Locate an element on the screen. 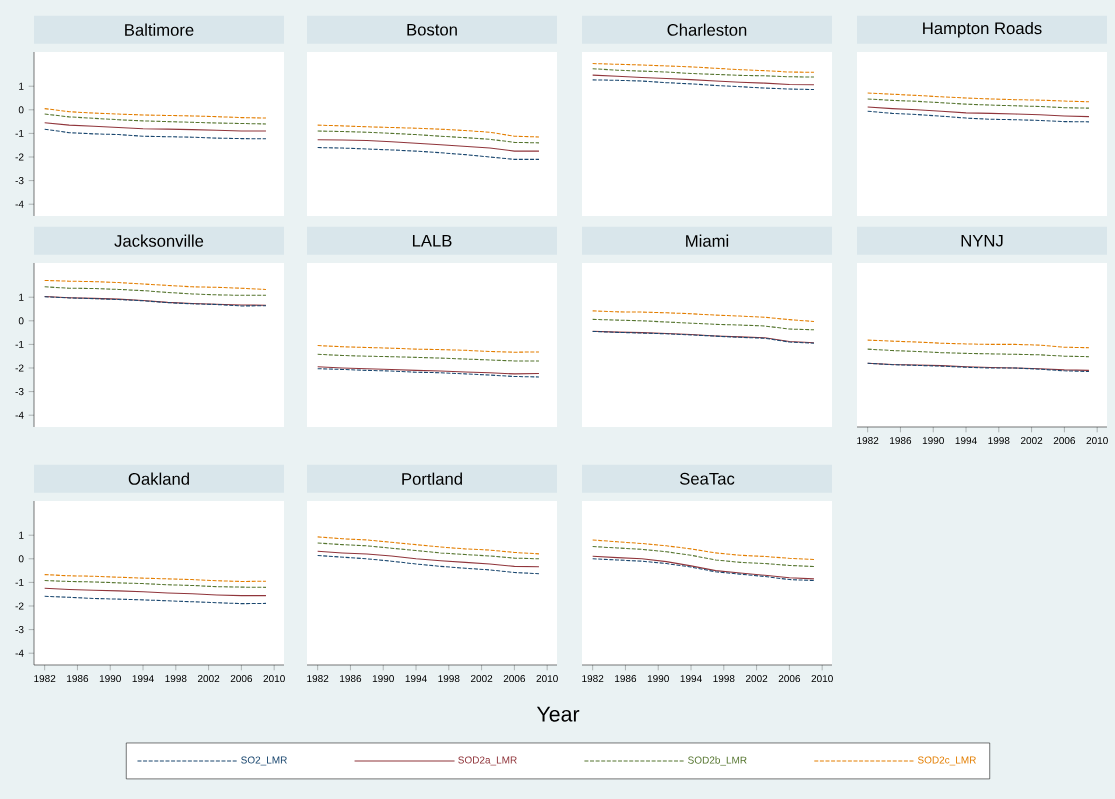 The image size is (1115, 799). text: SOD2b_LMR is located at coordinates (717, 761).